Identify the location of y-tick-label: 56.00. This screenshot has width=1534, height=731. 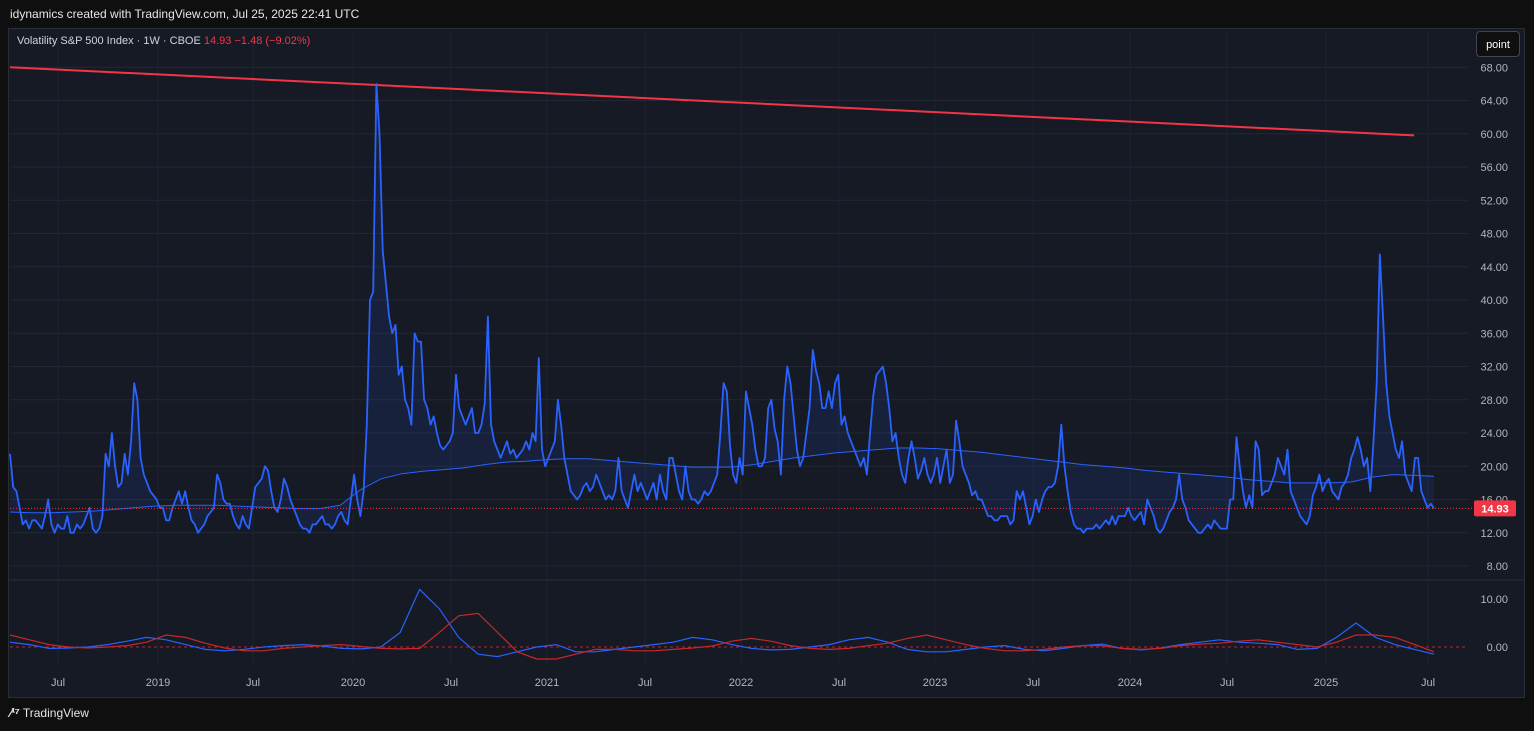
(1494, 168).